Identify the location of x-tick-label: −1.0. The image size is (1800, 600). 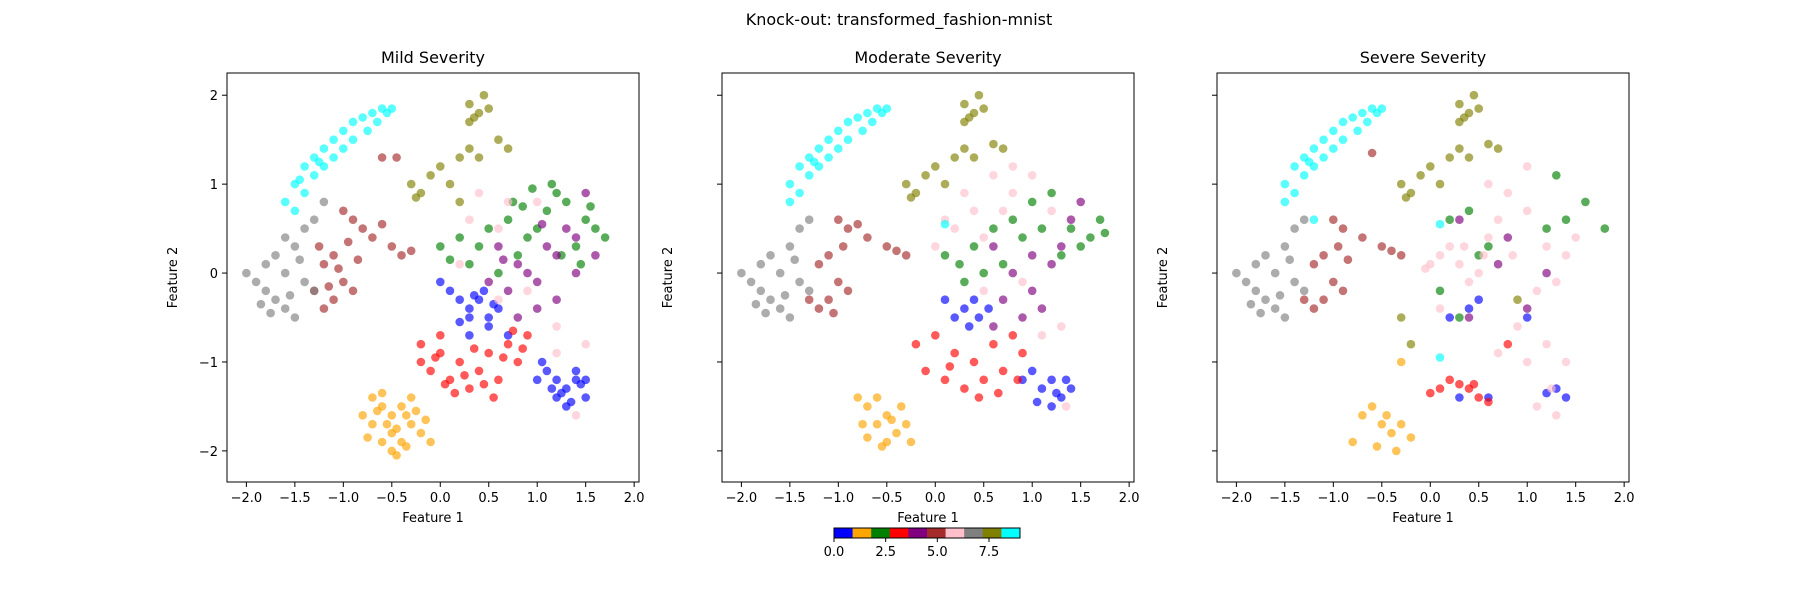
(1334, 498).